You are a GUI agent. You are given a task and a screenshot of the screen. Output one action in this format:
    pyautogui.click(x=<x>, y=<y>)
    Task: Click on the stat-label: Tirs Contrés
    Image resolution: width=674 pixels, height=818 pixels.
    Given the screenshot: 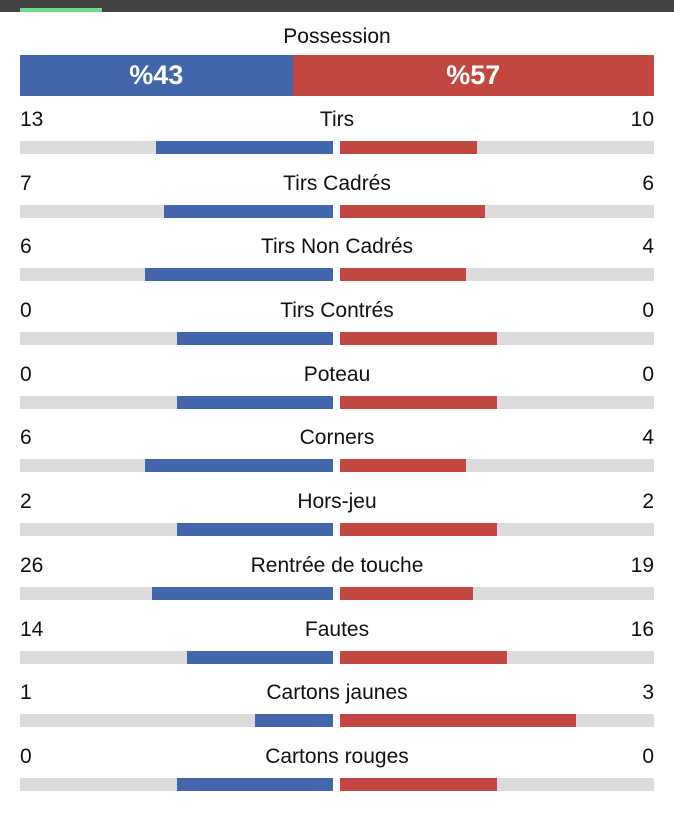 What is the action you would take?
    pyautogui.click(x=337, y=311)
    